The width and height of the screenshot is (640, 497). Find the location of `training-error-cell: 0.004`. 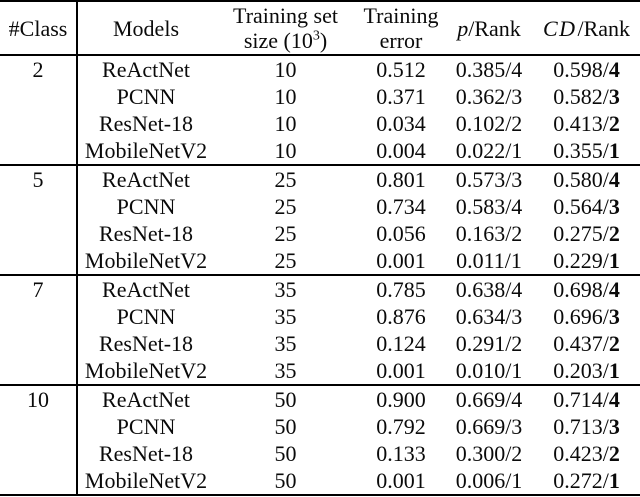

training-error-cell: 0.004 is located at coordinates (401, 150).